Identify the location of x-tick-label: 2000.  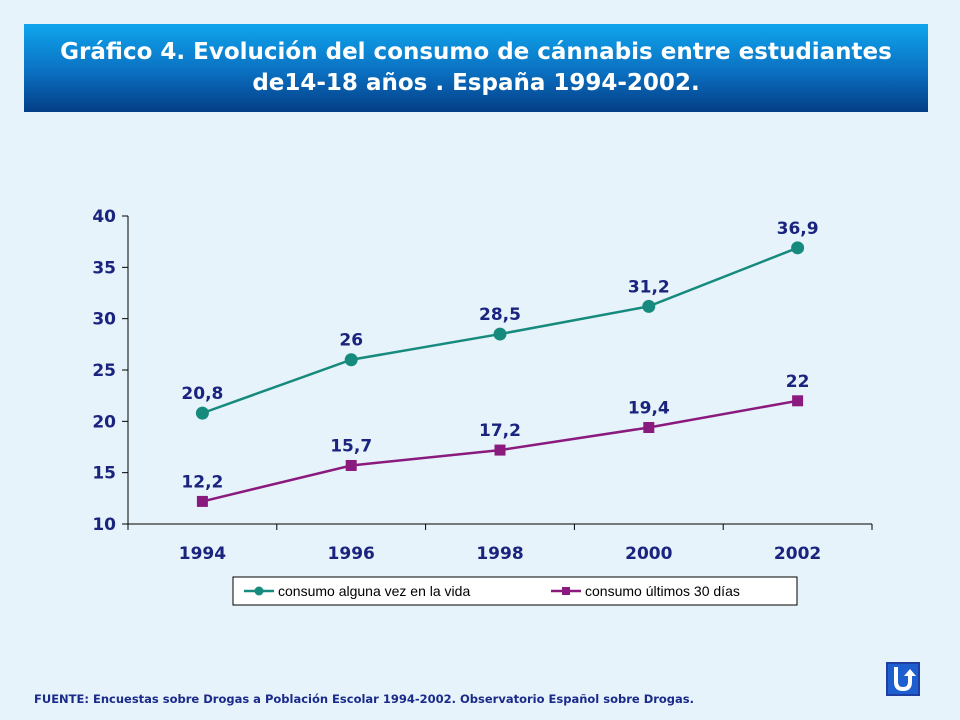
(648, 554).